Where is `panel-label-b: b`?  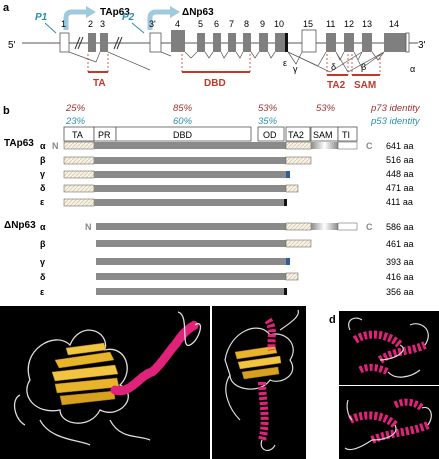
panel-label-b: b is located at coordinates (6, 111).